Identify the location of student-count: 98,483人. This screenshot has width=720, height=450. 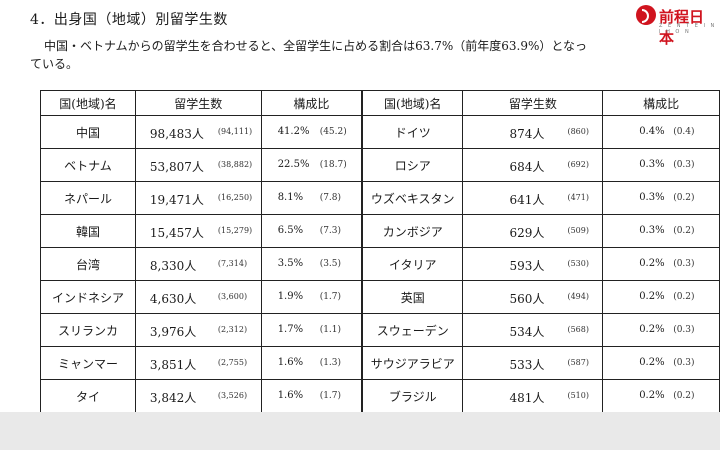
(176, 134).